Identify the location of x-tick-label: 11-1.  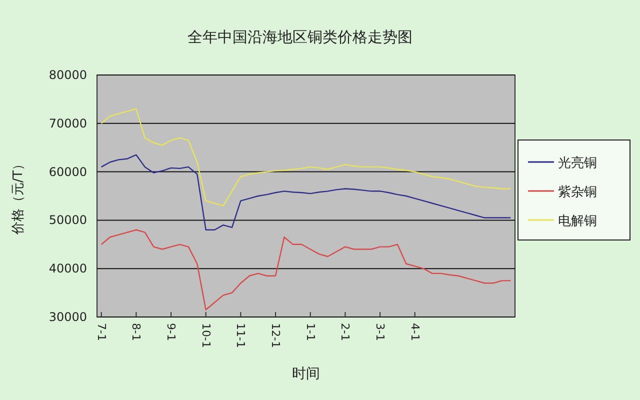
(241, 335).